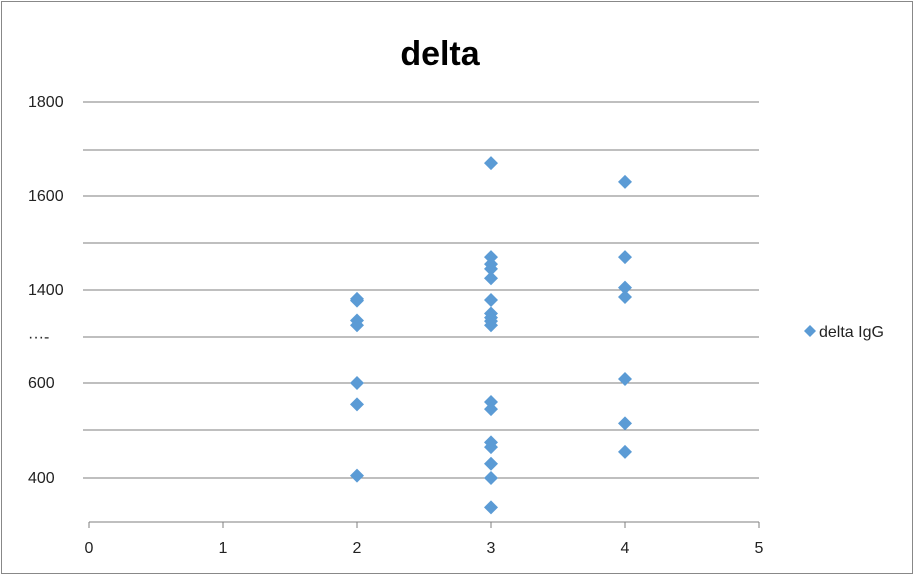 This screenshot has height=577, width=916. I want to click on legend-label: delta IgG, so click(851, 332).